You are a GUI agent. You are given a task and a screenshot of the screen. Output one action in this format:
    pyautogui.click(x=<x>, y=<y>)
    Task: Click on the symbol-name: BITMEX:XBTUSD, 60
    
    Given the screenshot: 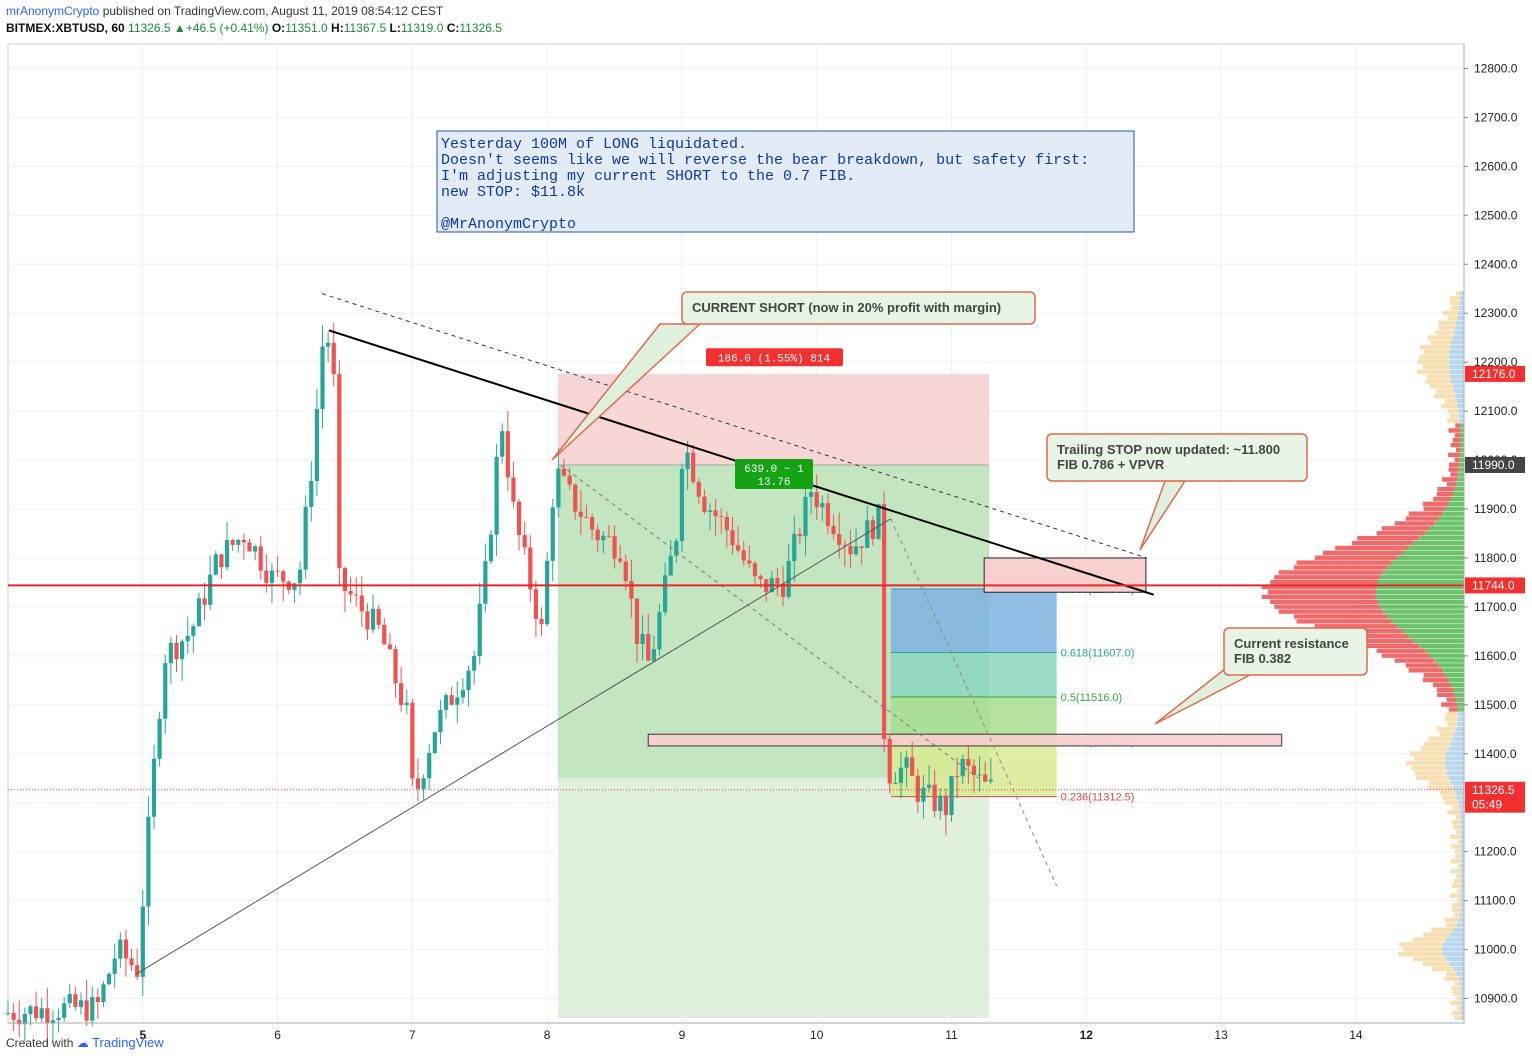 What is the action you would take?
    pyautogui.click(x=65, y=28)
    